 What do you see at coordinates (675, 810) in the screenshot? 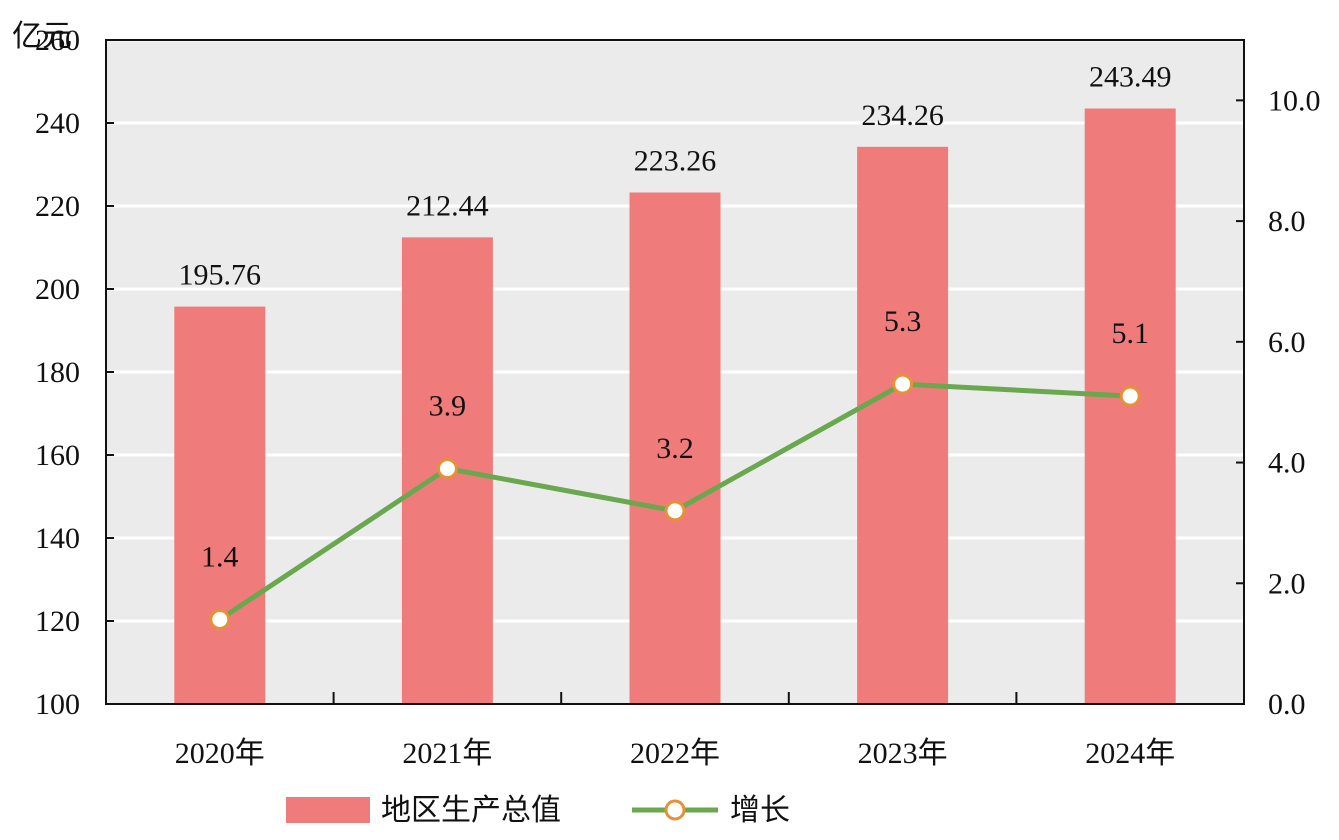
I see `legend-swatch-marker` at bounding box center [675, 810].